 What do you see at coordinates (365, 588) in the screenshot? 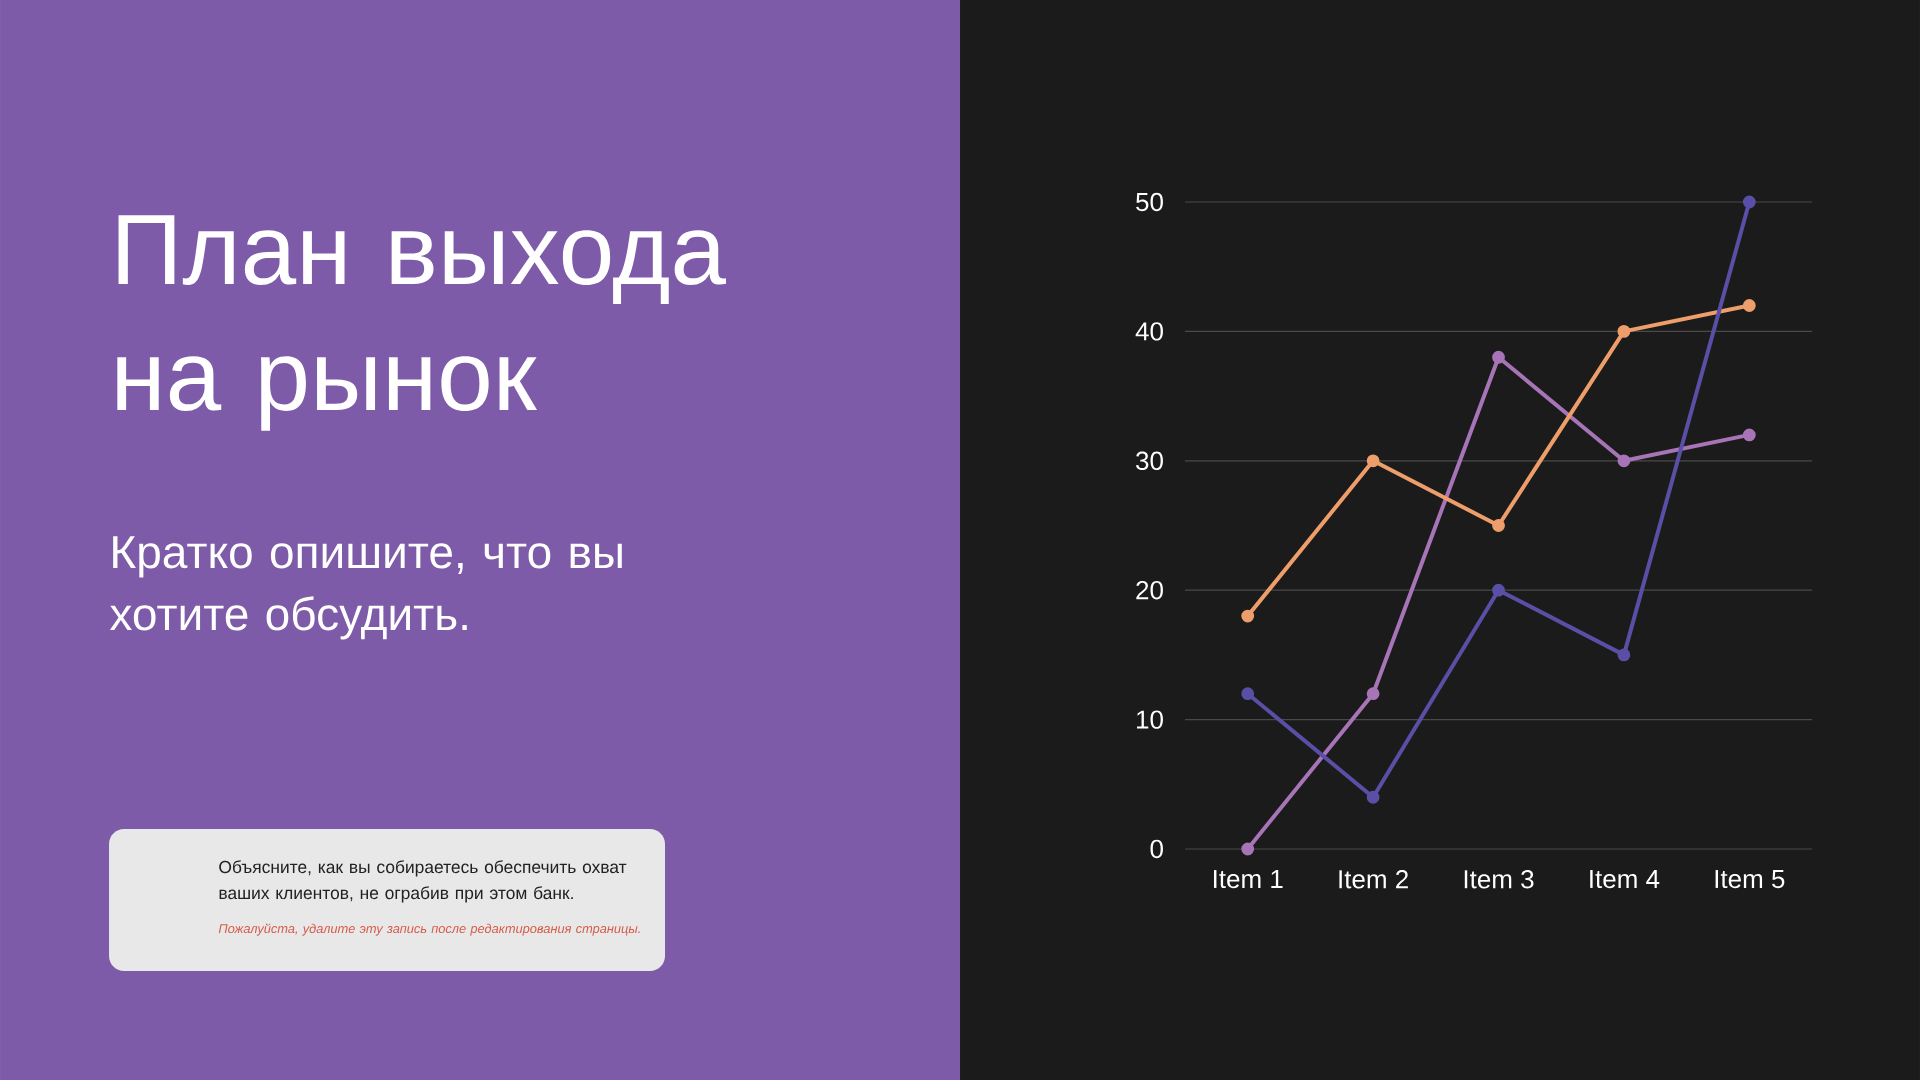
I see `text: Кратко опишите, что вы хотите обсудить.` at bounding box center [365, 588].